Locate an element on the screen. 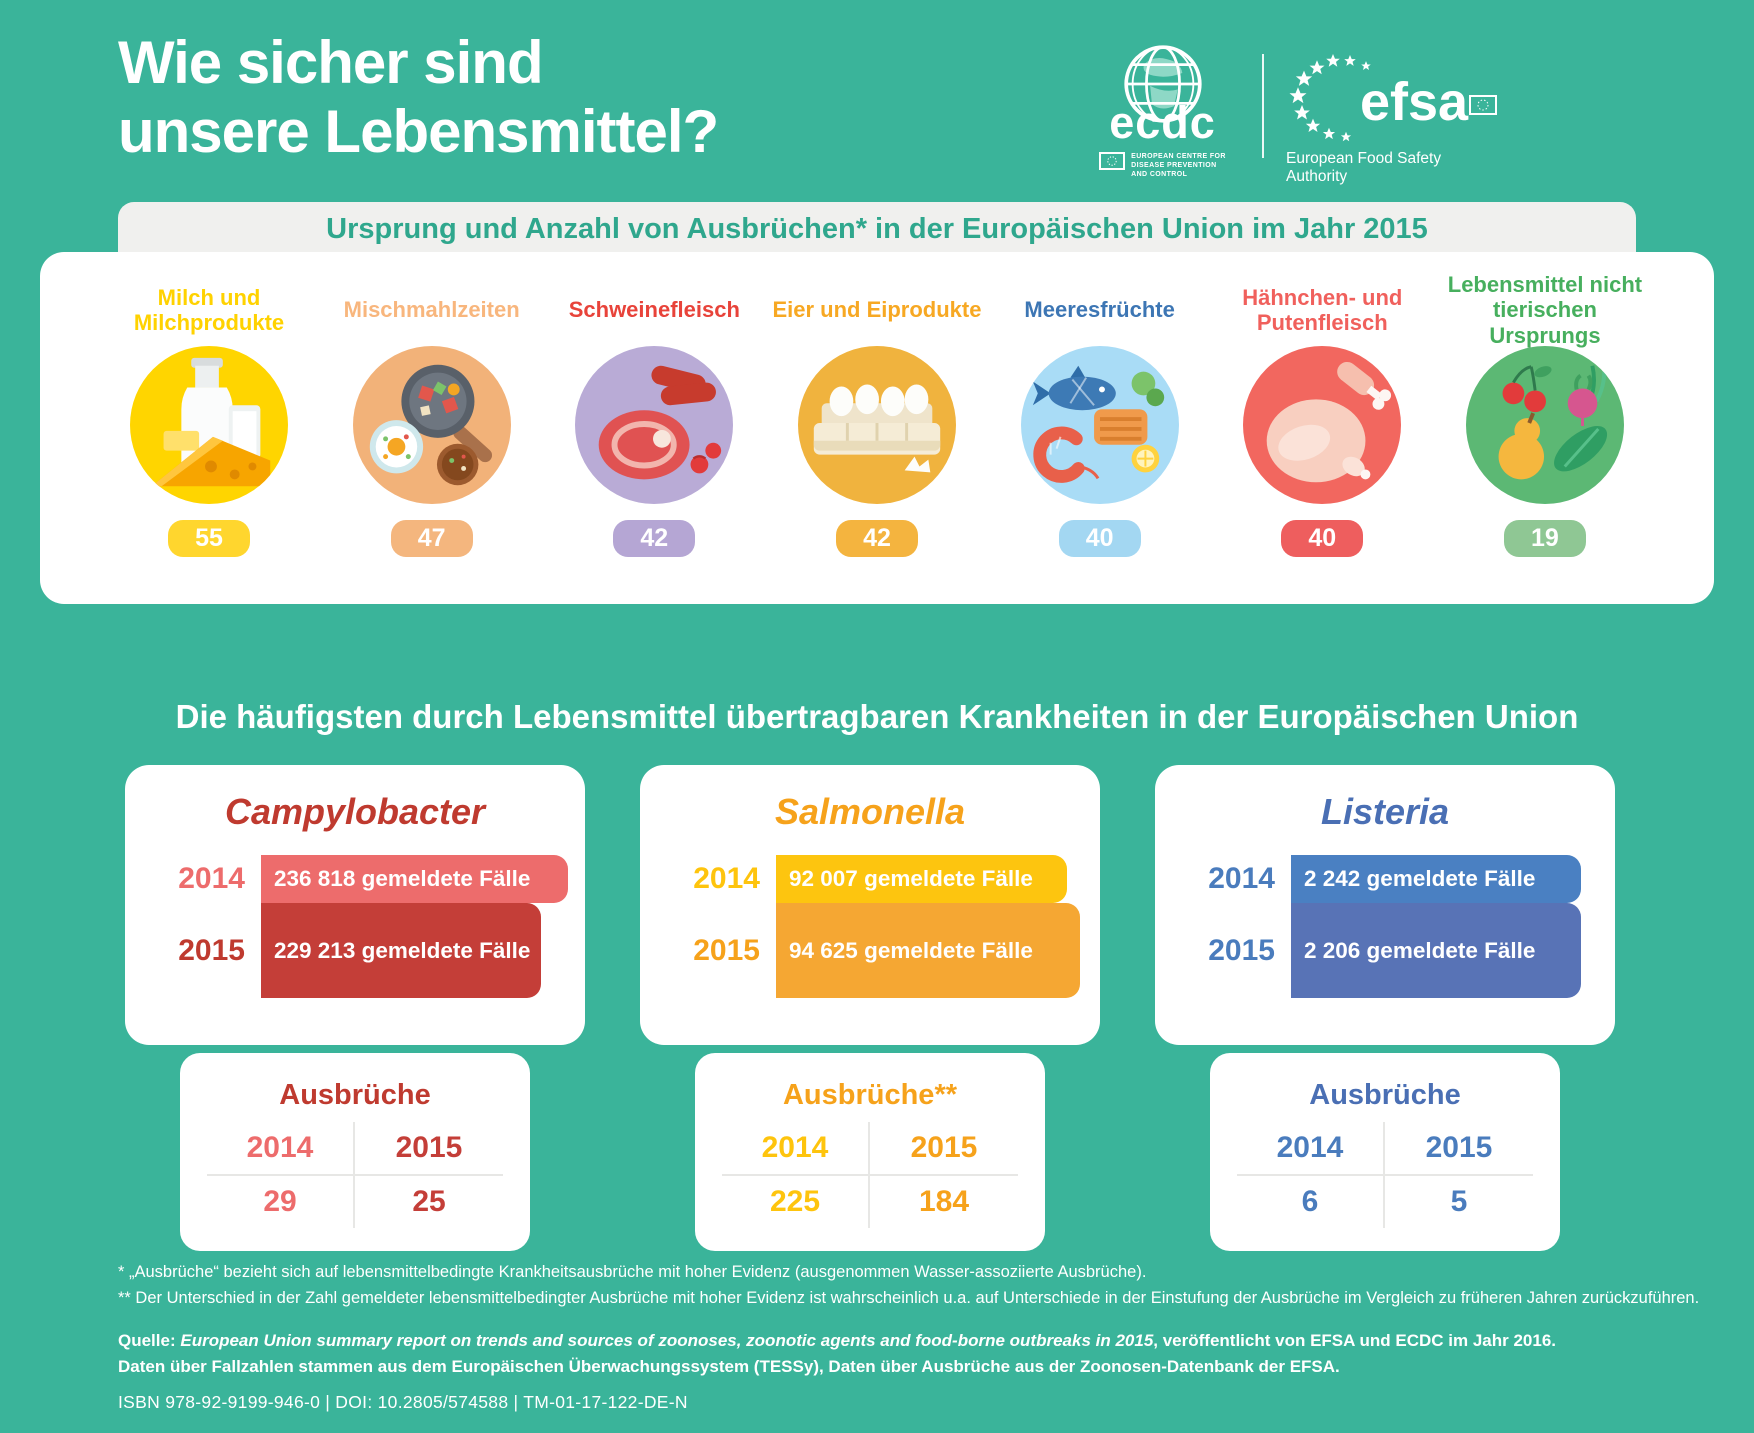  outbreaks-table: 2014 2015 29 25 is located at coordinates (355, 1175).